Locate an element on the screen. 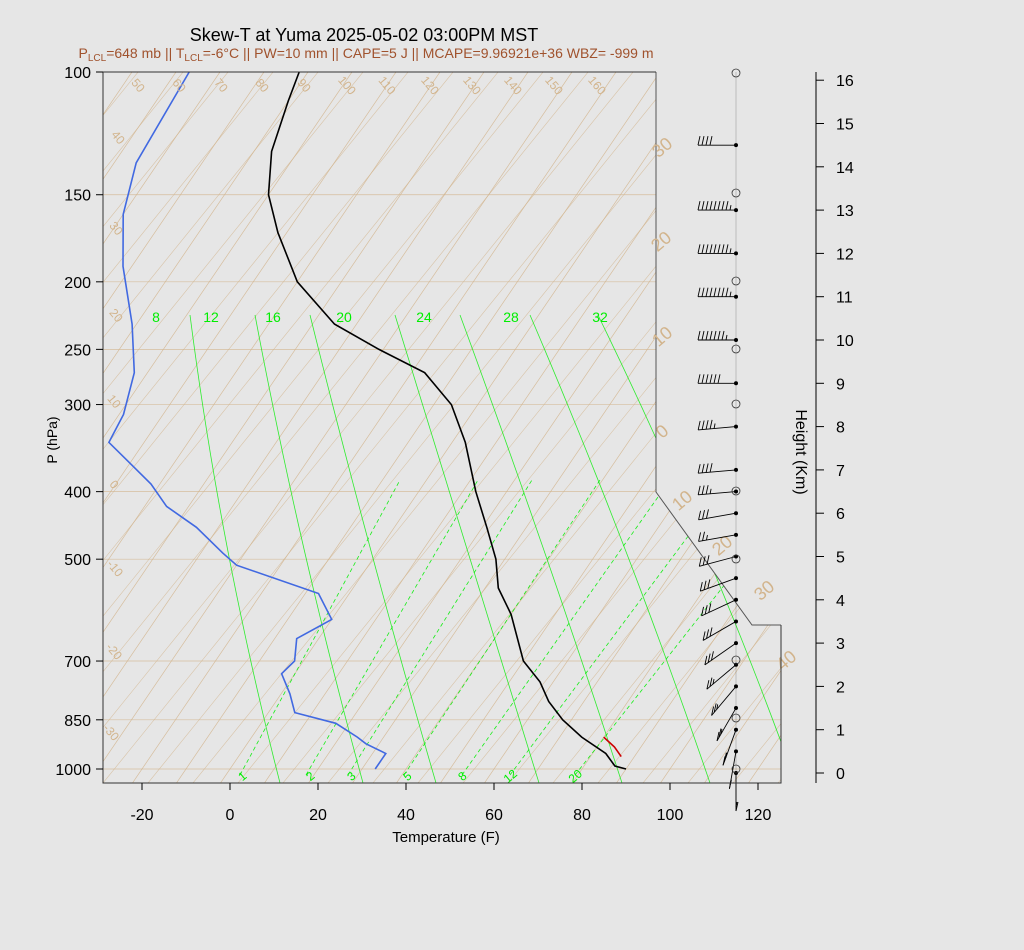 This screenshot has height=950, width=1024. y-tick-label: 500 is located at coordinates (77, 560).